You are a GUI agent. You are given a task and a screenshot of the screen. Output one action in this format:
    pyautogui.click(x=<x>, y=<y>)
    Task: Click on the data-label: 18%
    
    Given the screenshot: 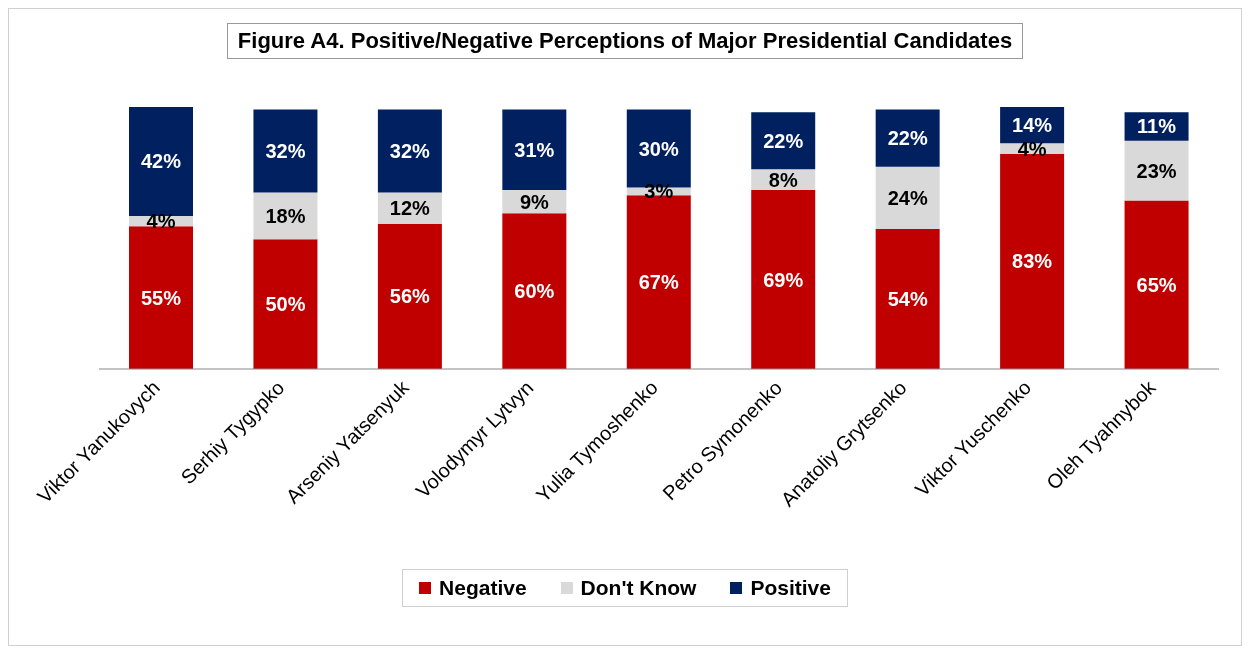 What is the action you would take?
    pyautogui.click(x=285, y=215)
    